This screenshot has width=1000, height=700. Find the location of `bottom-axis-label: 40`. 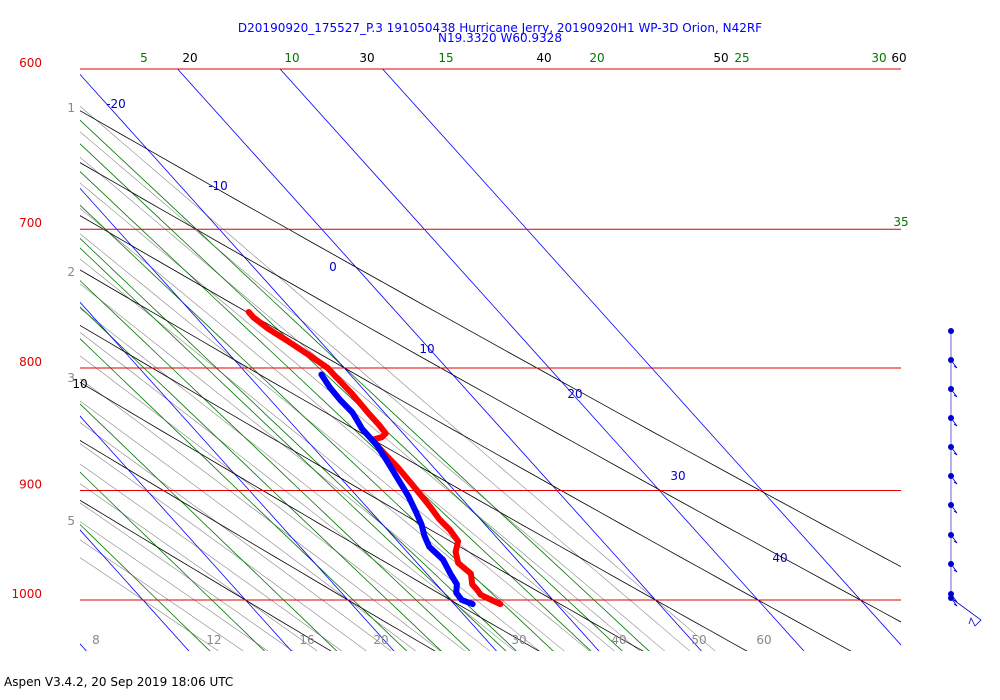

bottom-axis-label: 40 is located at coordinates (618, 640).